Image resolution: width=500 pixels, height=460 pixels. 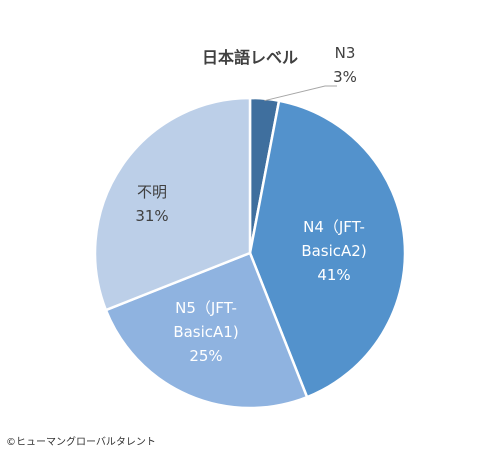 I want to click on slice-percent-2: 25%, so click(x=205, y=356).